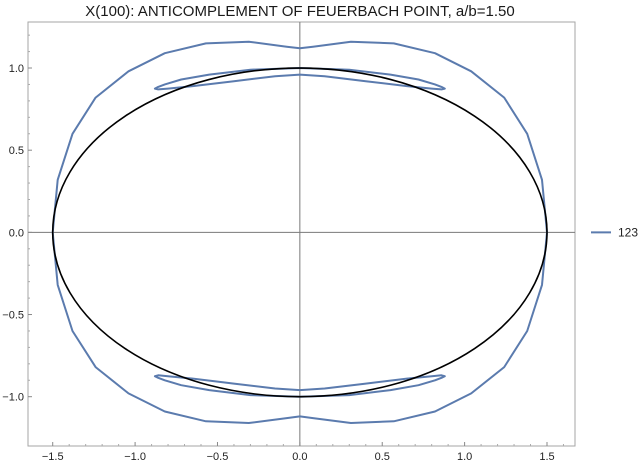 This screenshot has width=643, height=467. What do you see at coordinates (628, 232) in the screenshot?
I see `legend-label: 123` at bounding box center [628, 232].